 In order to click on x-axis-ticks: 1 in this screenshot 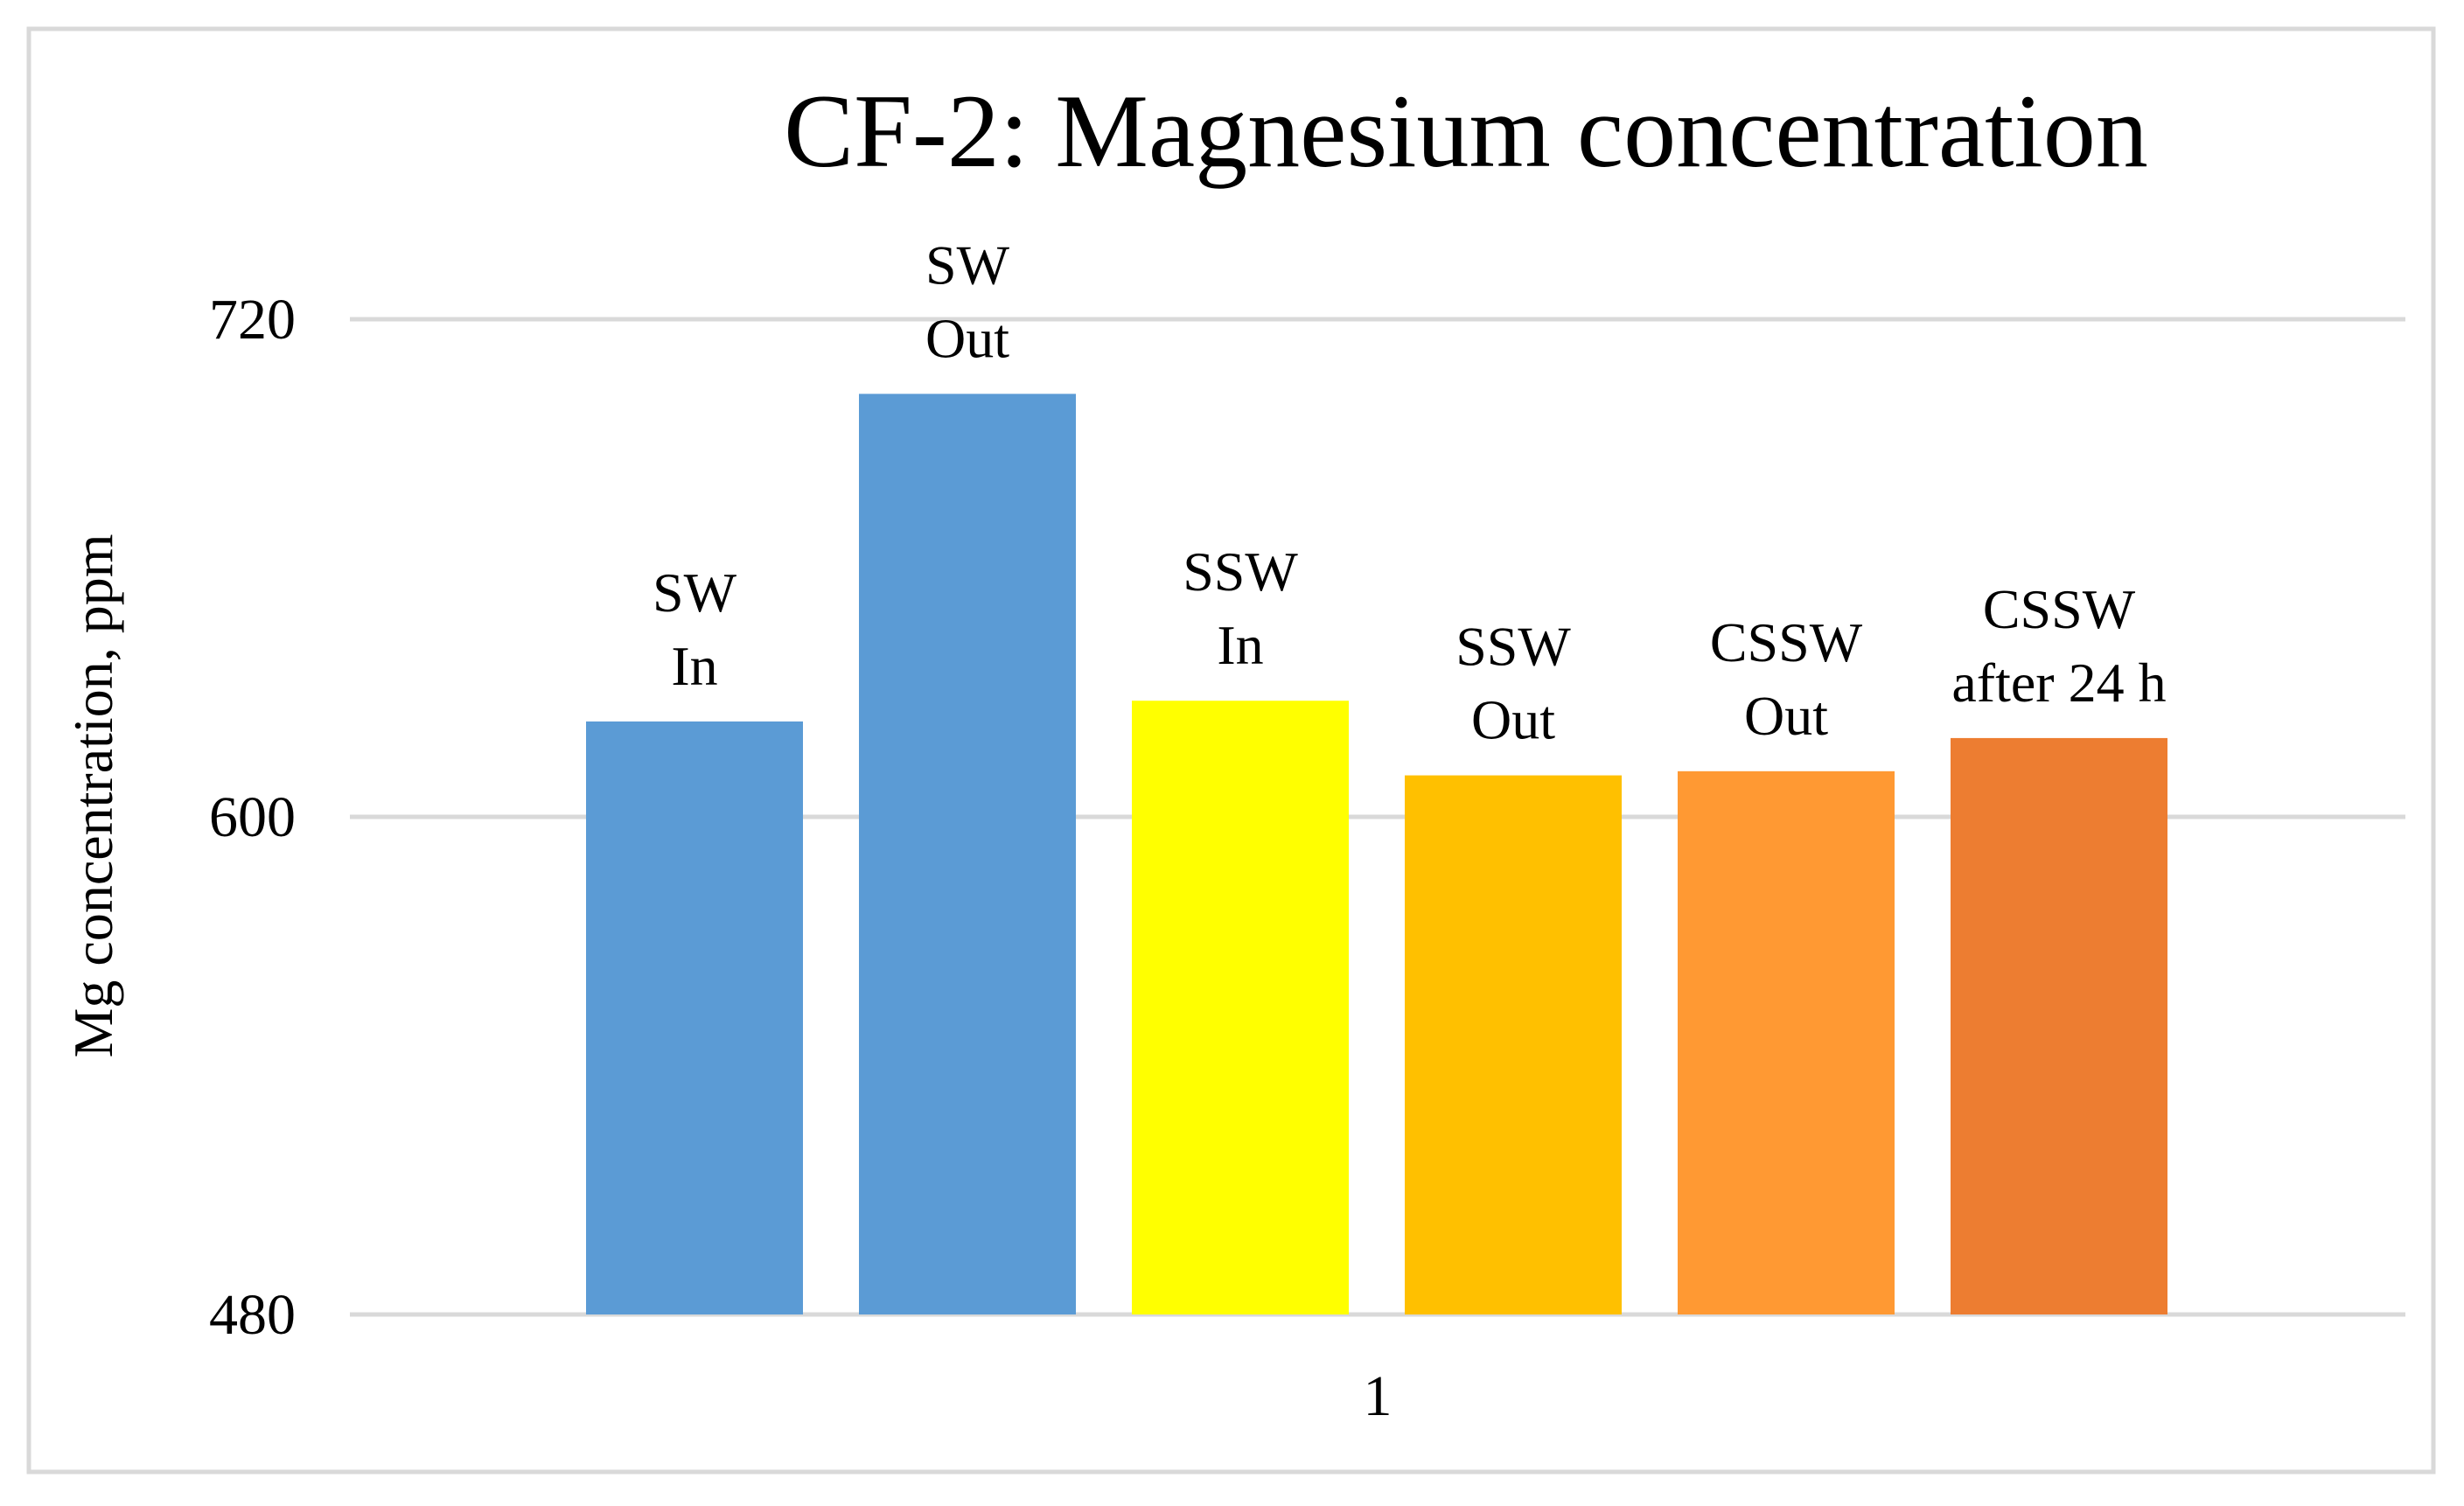, I will do `click(1379, 1396)`.